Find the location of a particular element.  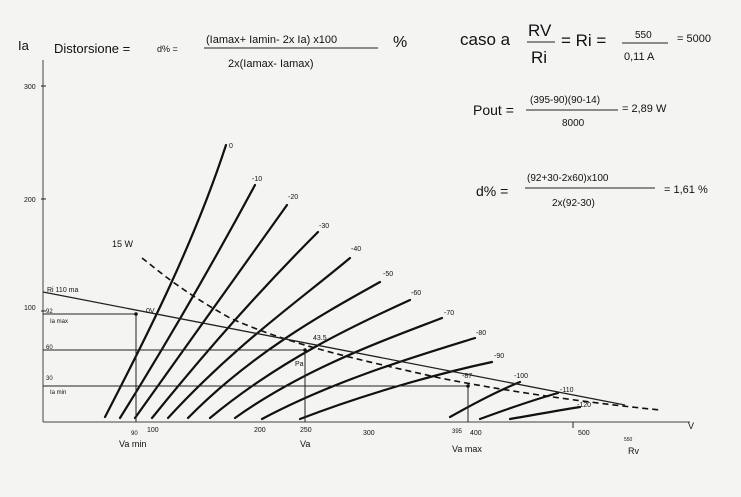

formula-distortion-result: d% = (92+30-2x60)x100 2x(92-30) = 1,61 % is located at coordinates (592, 191).